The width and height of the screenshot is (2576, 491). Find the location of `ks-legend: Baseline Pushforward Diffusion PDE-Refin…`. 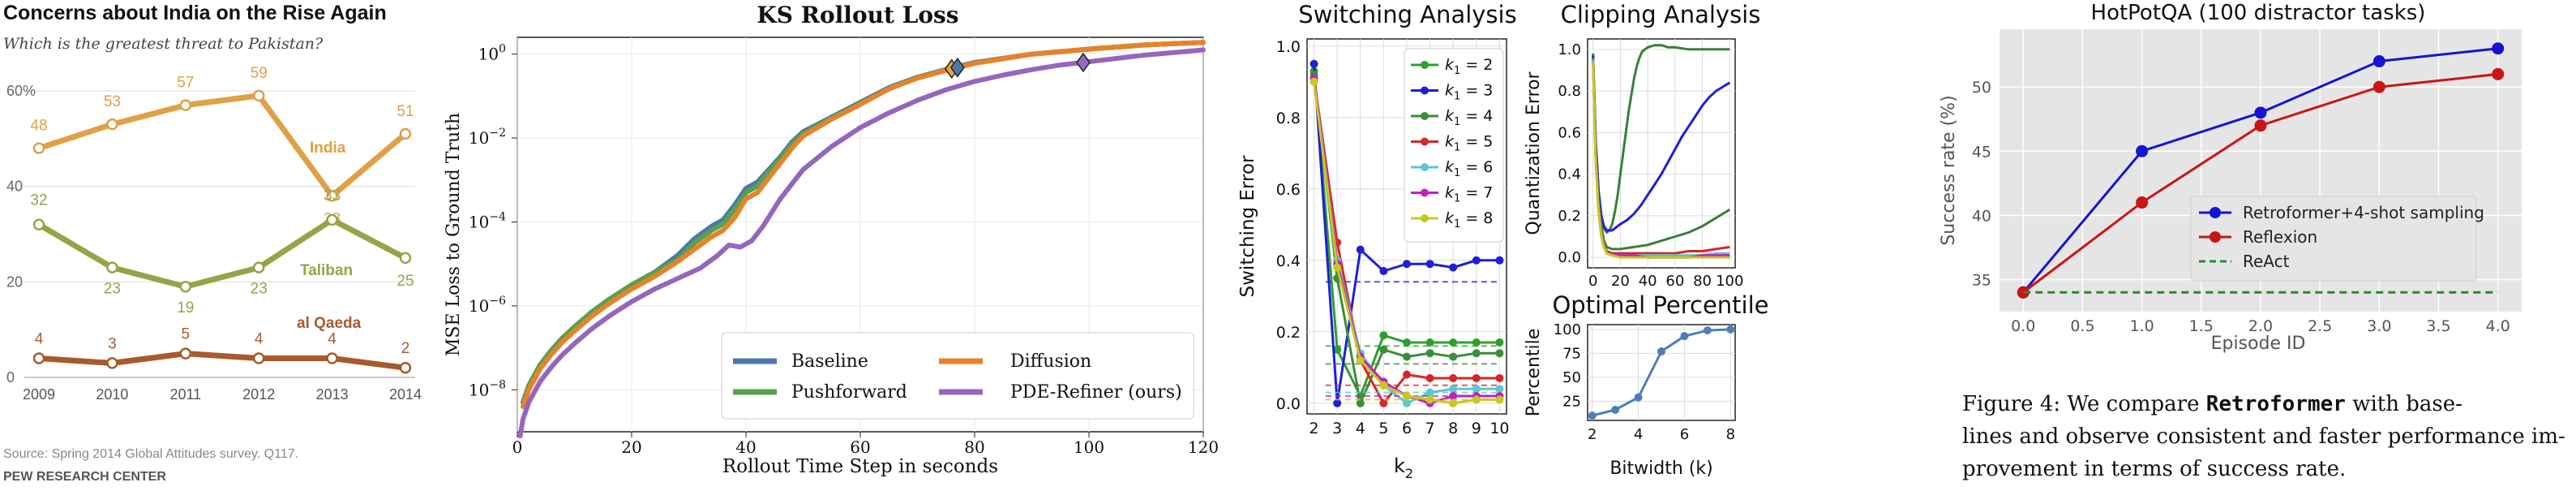

ks-legend: Baseline Pushforward Diffusion PDE-Refin… is located at coordinates (957, 376).